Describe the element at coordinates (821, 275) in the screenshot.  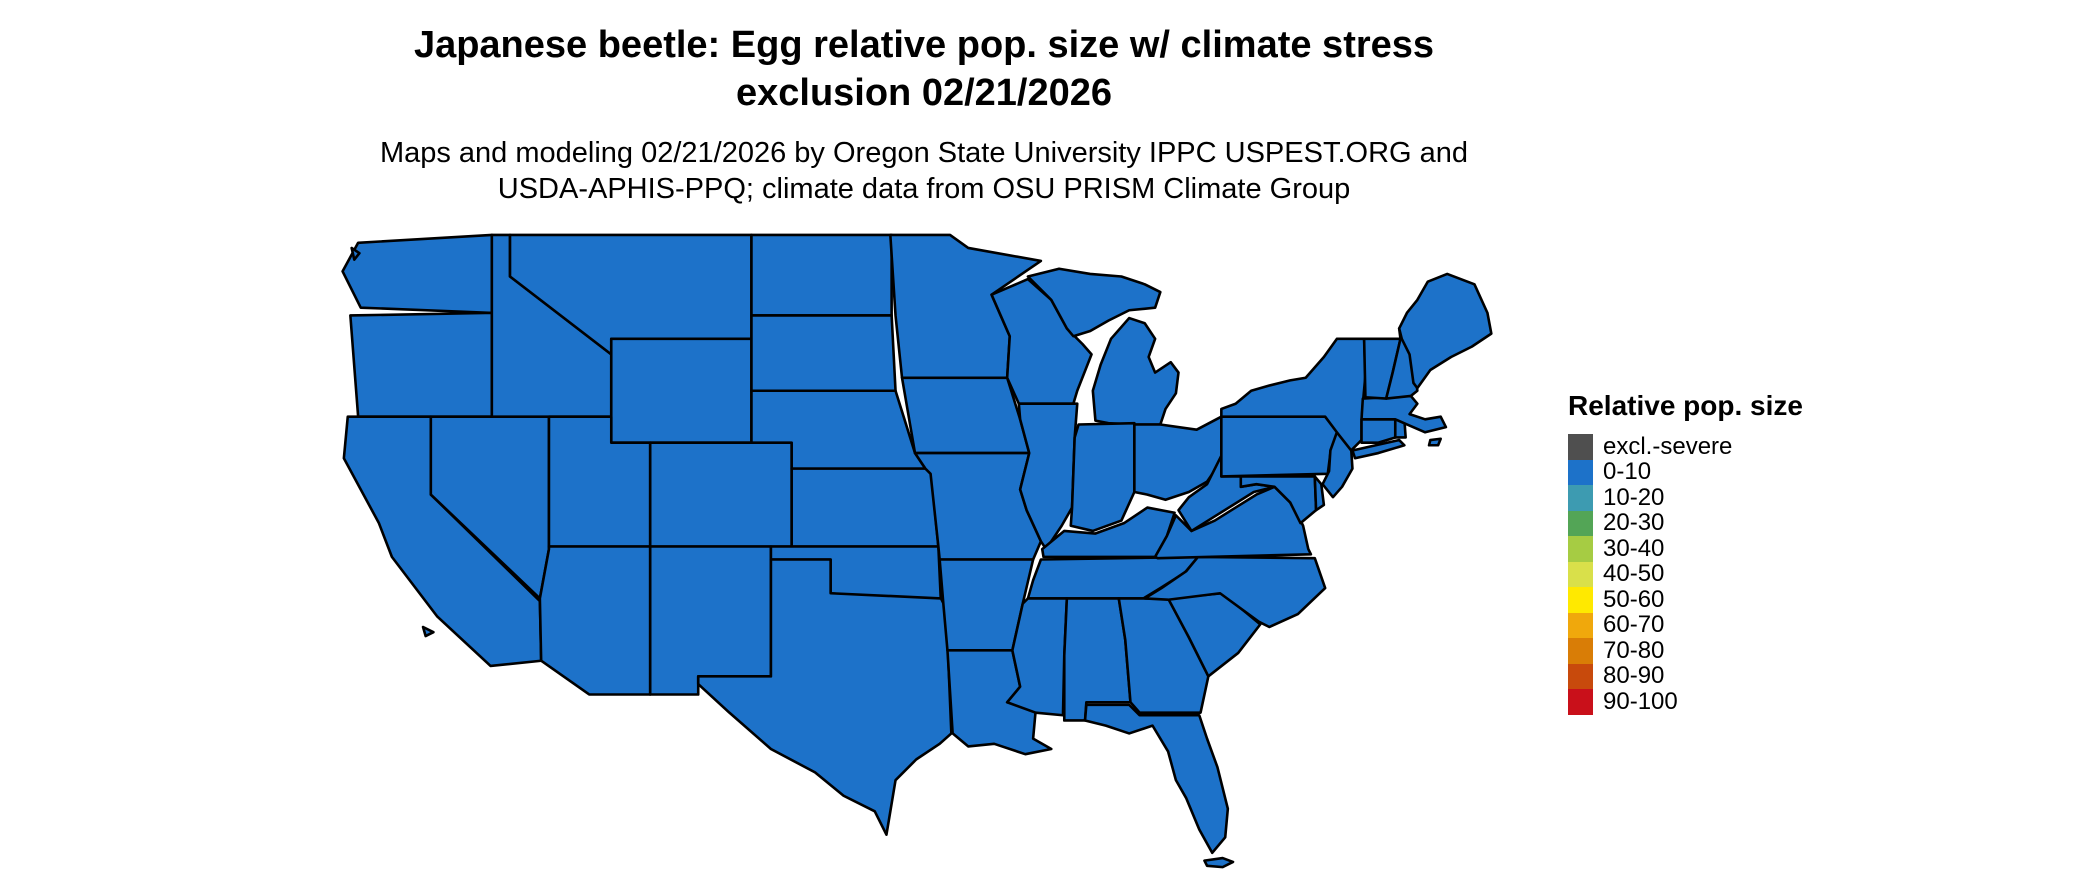
I see `state-north-dakota` at that location.